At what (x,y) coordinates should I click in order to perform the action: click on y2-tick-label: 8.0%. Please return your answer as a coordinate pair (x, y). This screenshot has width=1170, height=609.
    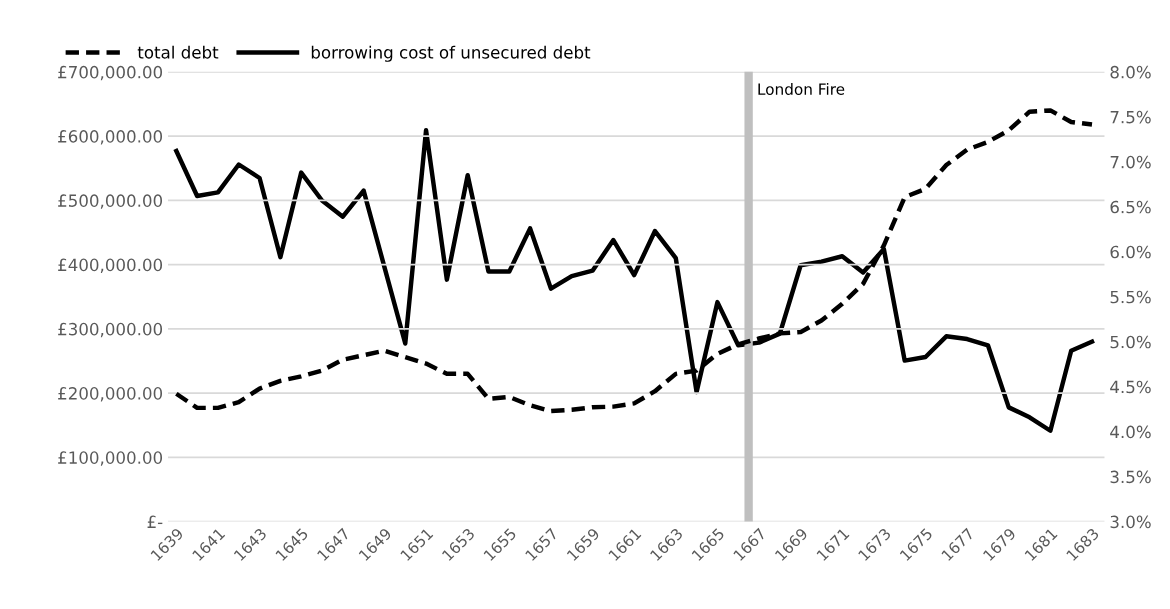
    Looking at the image, I should click on (1130, 72).